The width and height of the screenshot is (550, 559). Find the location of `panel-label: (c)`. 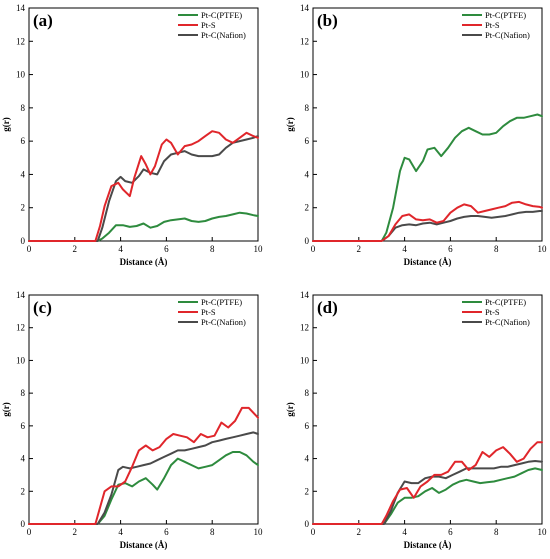

panel-label: (c) is located at coordinates (42, 307).